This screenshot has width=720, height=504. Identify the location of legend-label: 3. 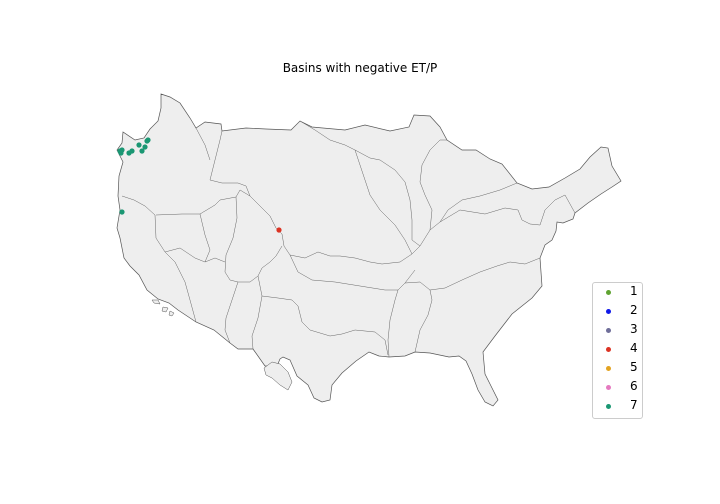
(634, 329).